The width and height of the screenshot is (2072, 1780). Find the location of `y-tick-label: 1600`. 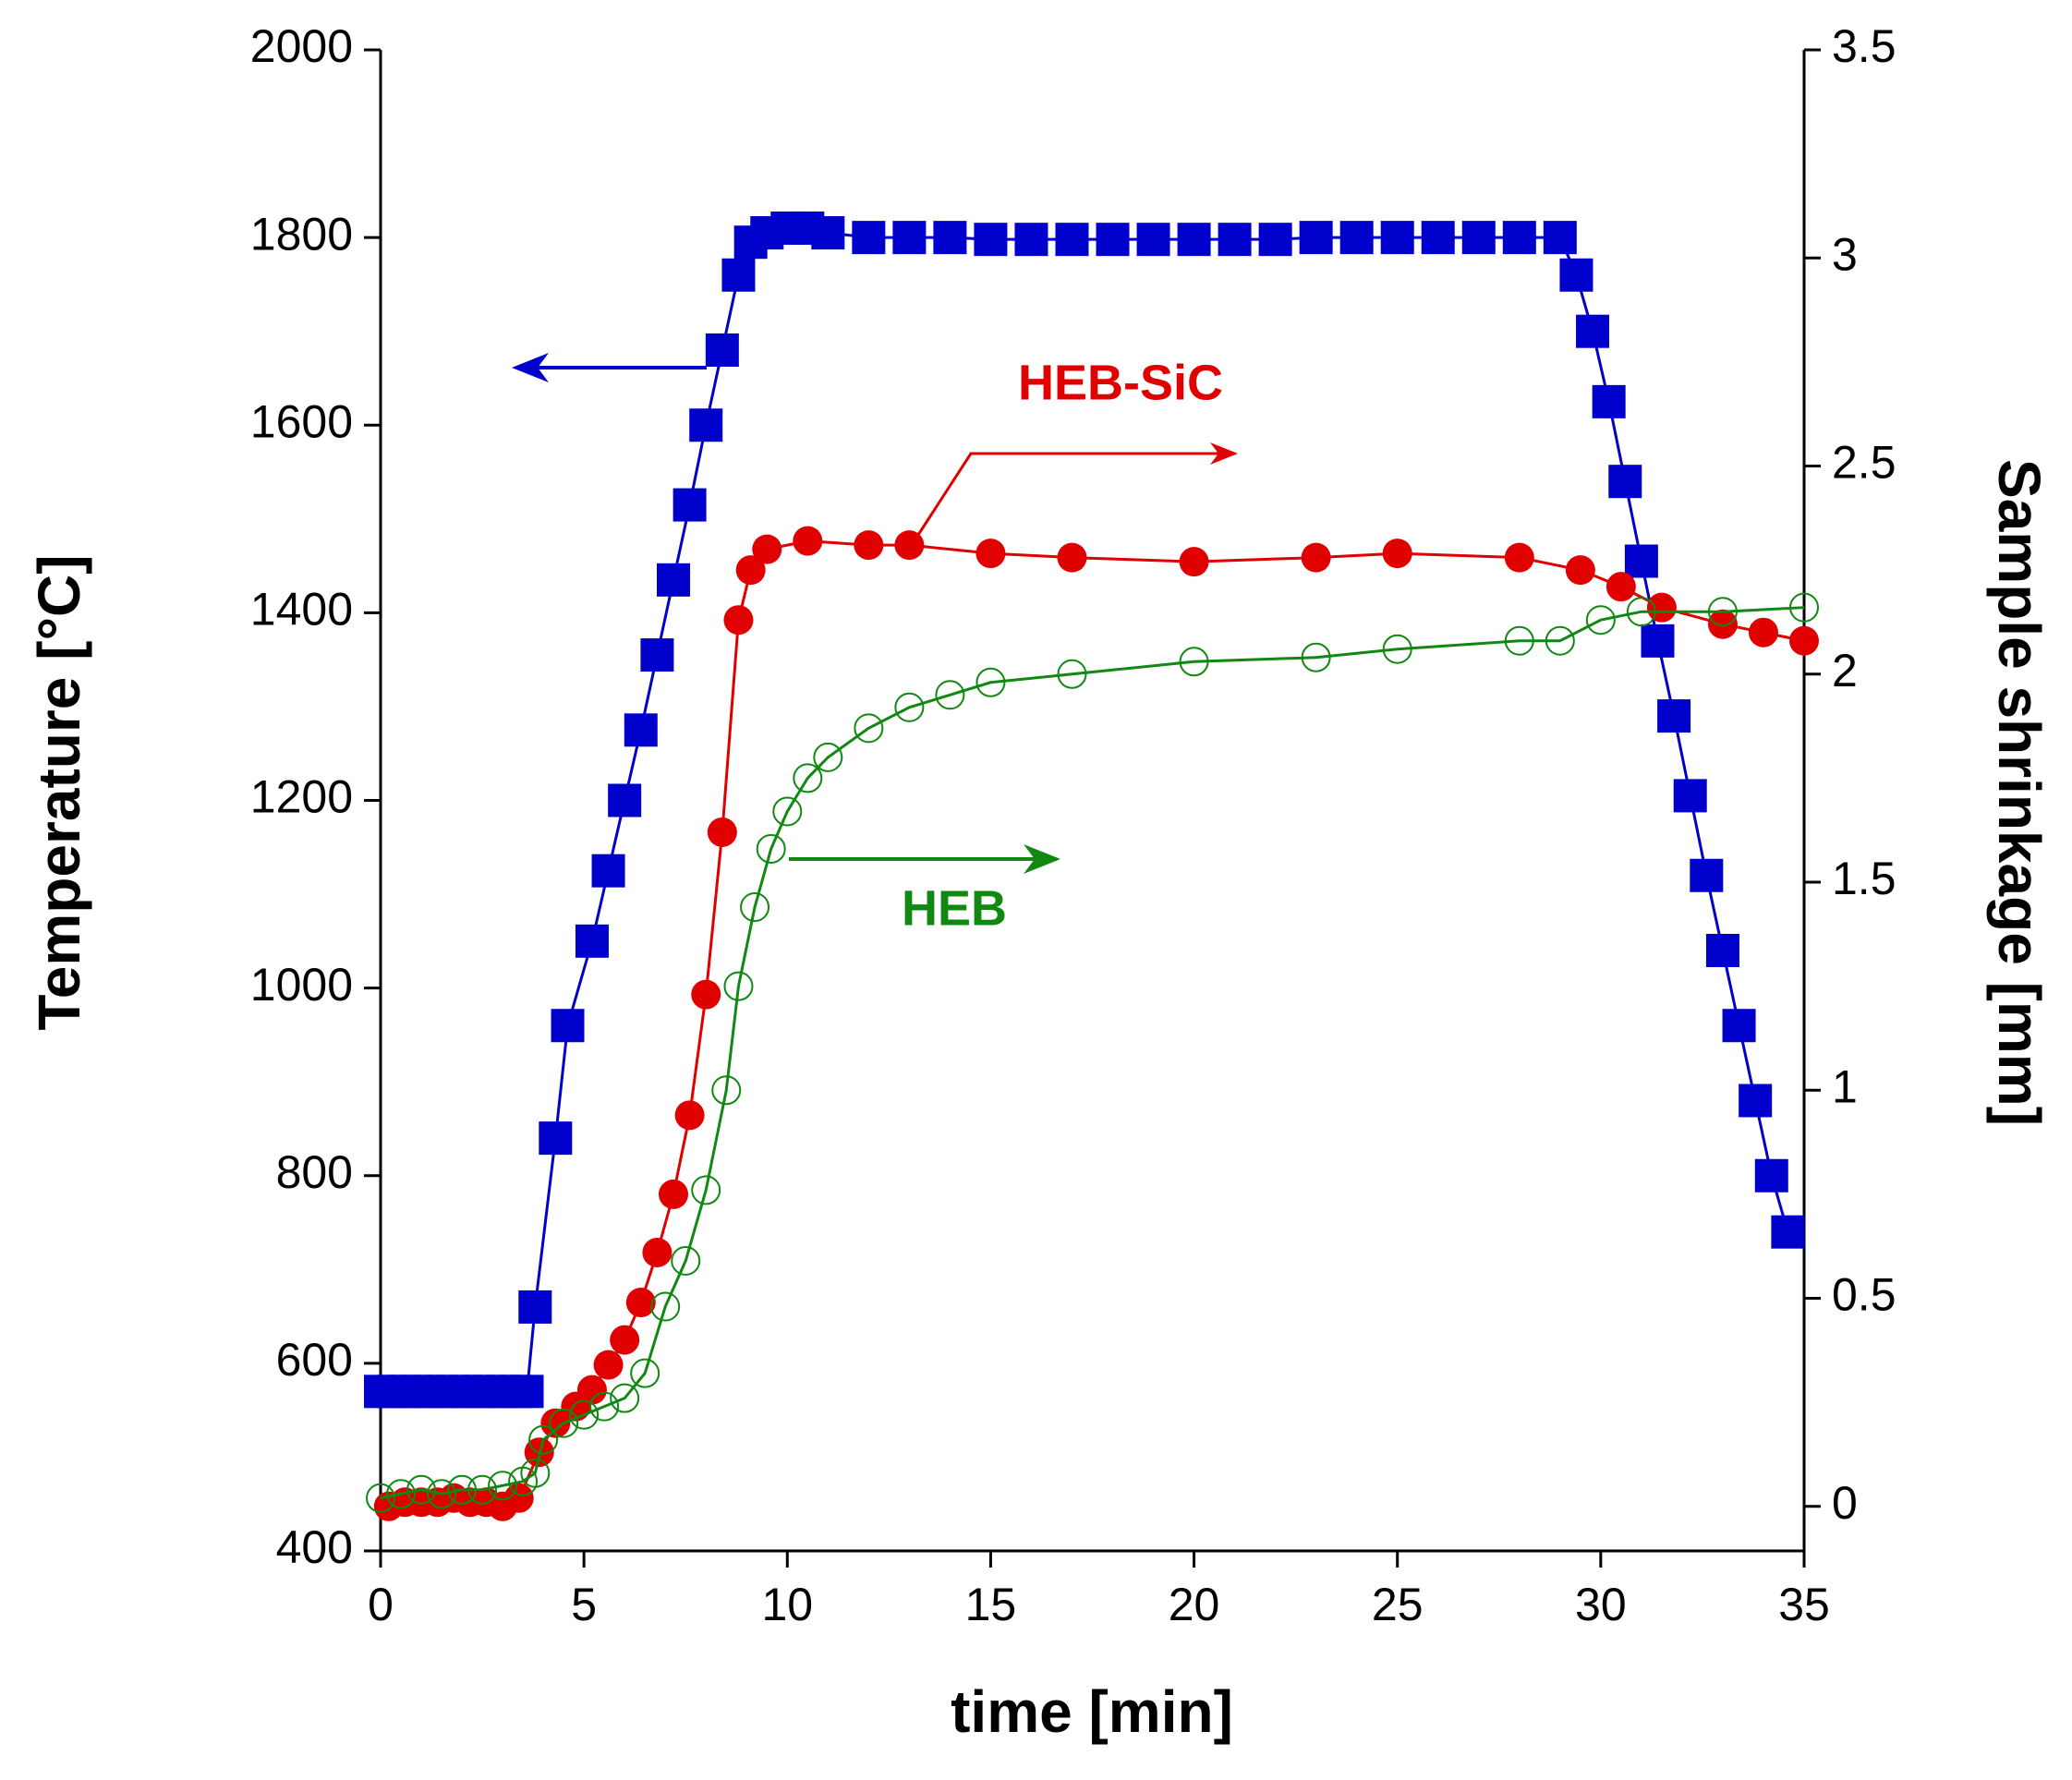

y-tick-label: 1600 is located at coordinates (301, 421).